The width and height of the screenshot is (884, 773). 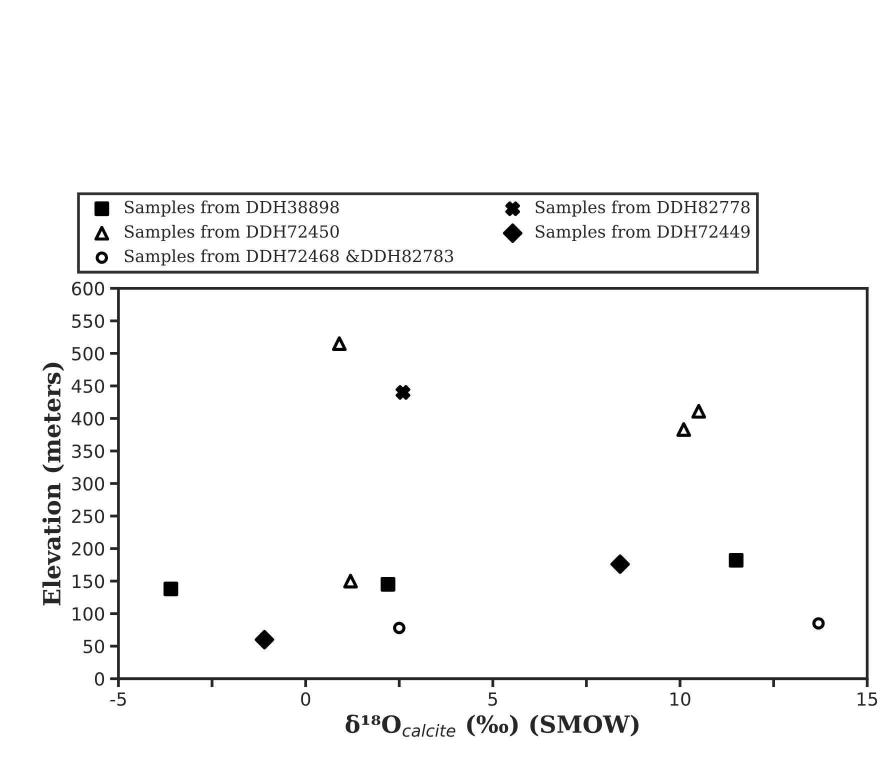 I want to click on y-tick-label: 400, so click(x=88, y=419).